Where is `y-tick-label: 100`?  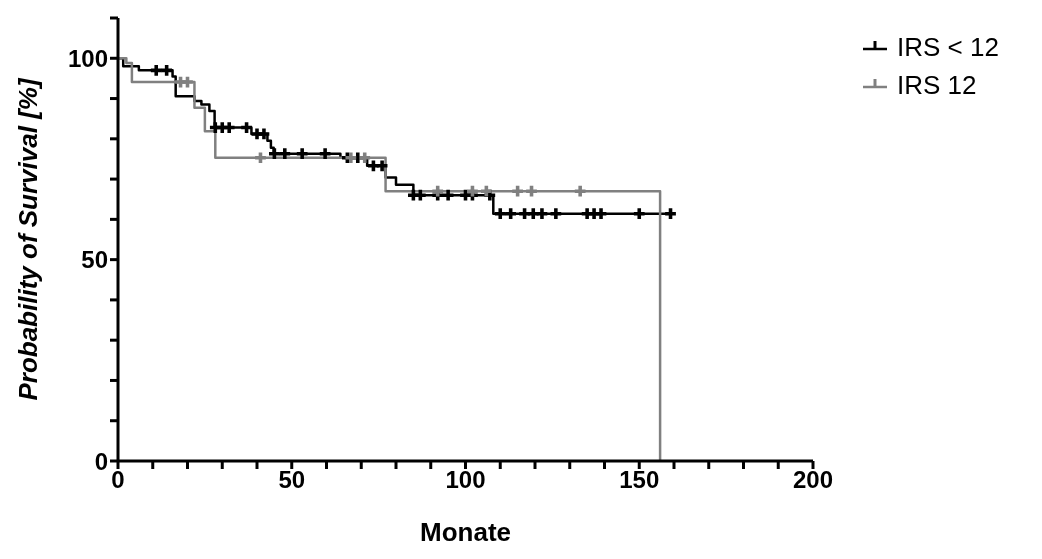
y-tick-label: 100 is located at coordinates (87, 58).